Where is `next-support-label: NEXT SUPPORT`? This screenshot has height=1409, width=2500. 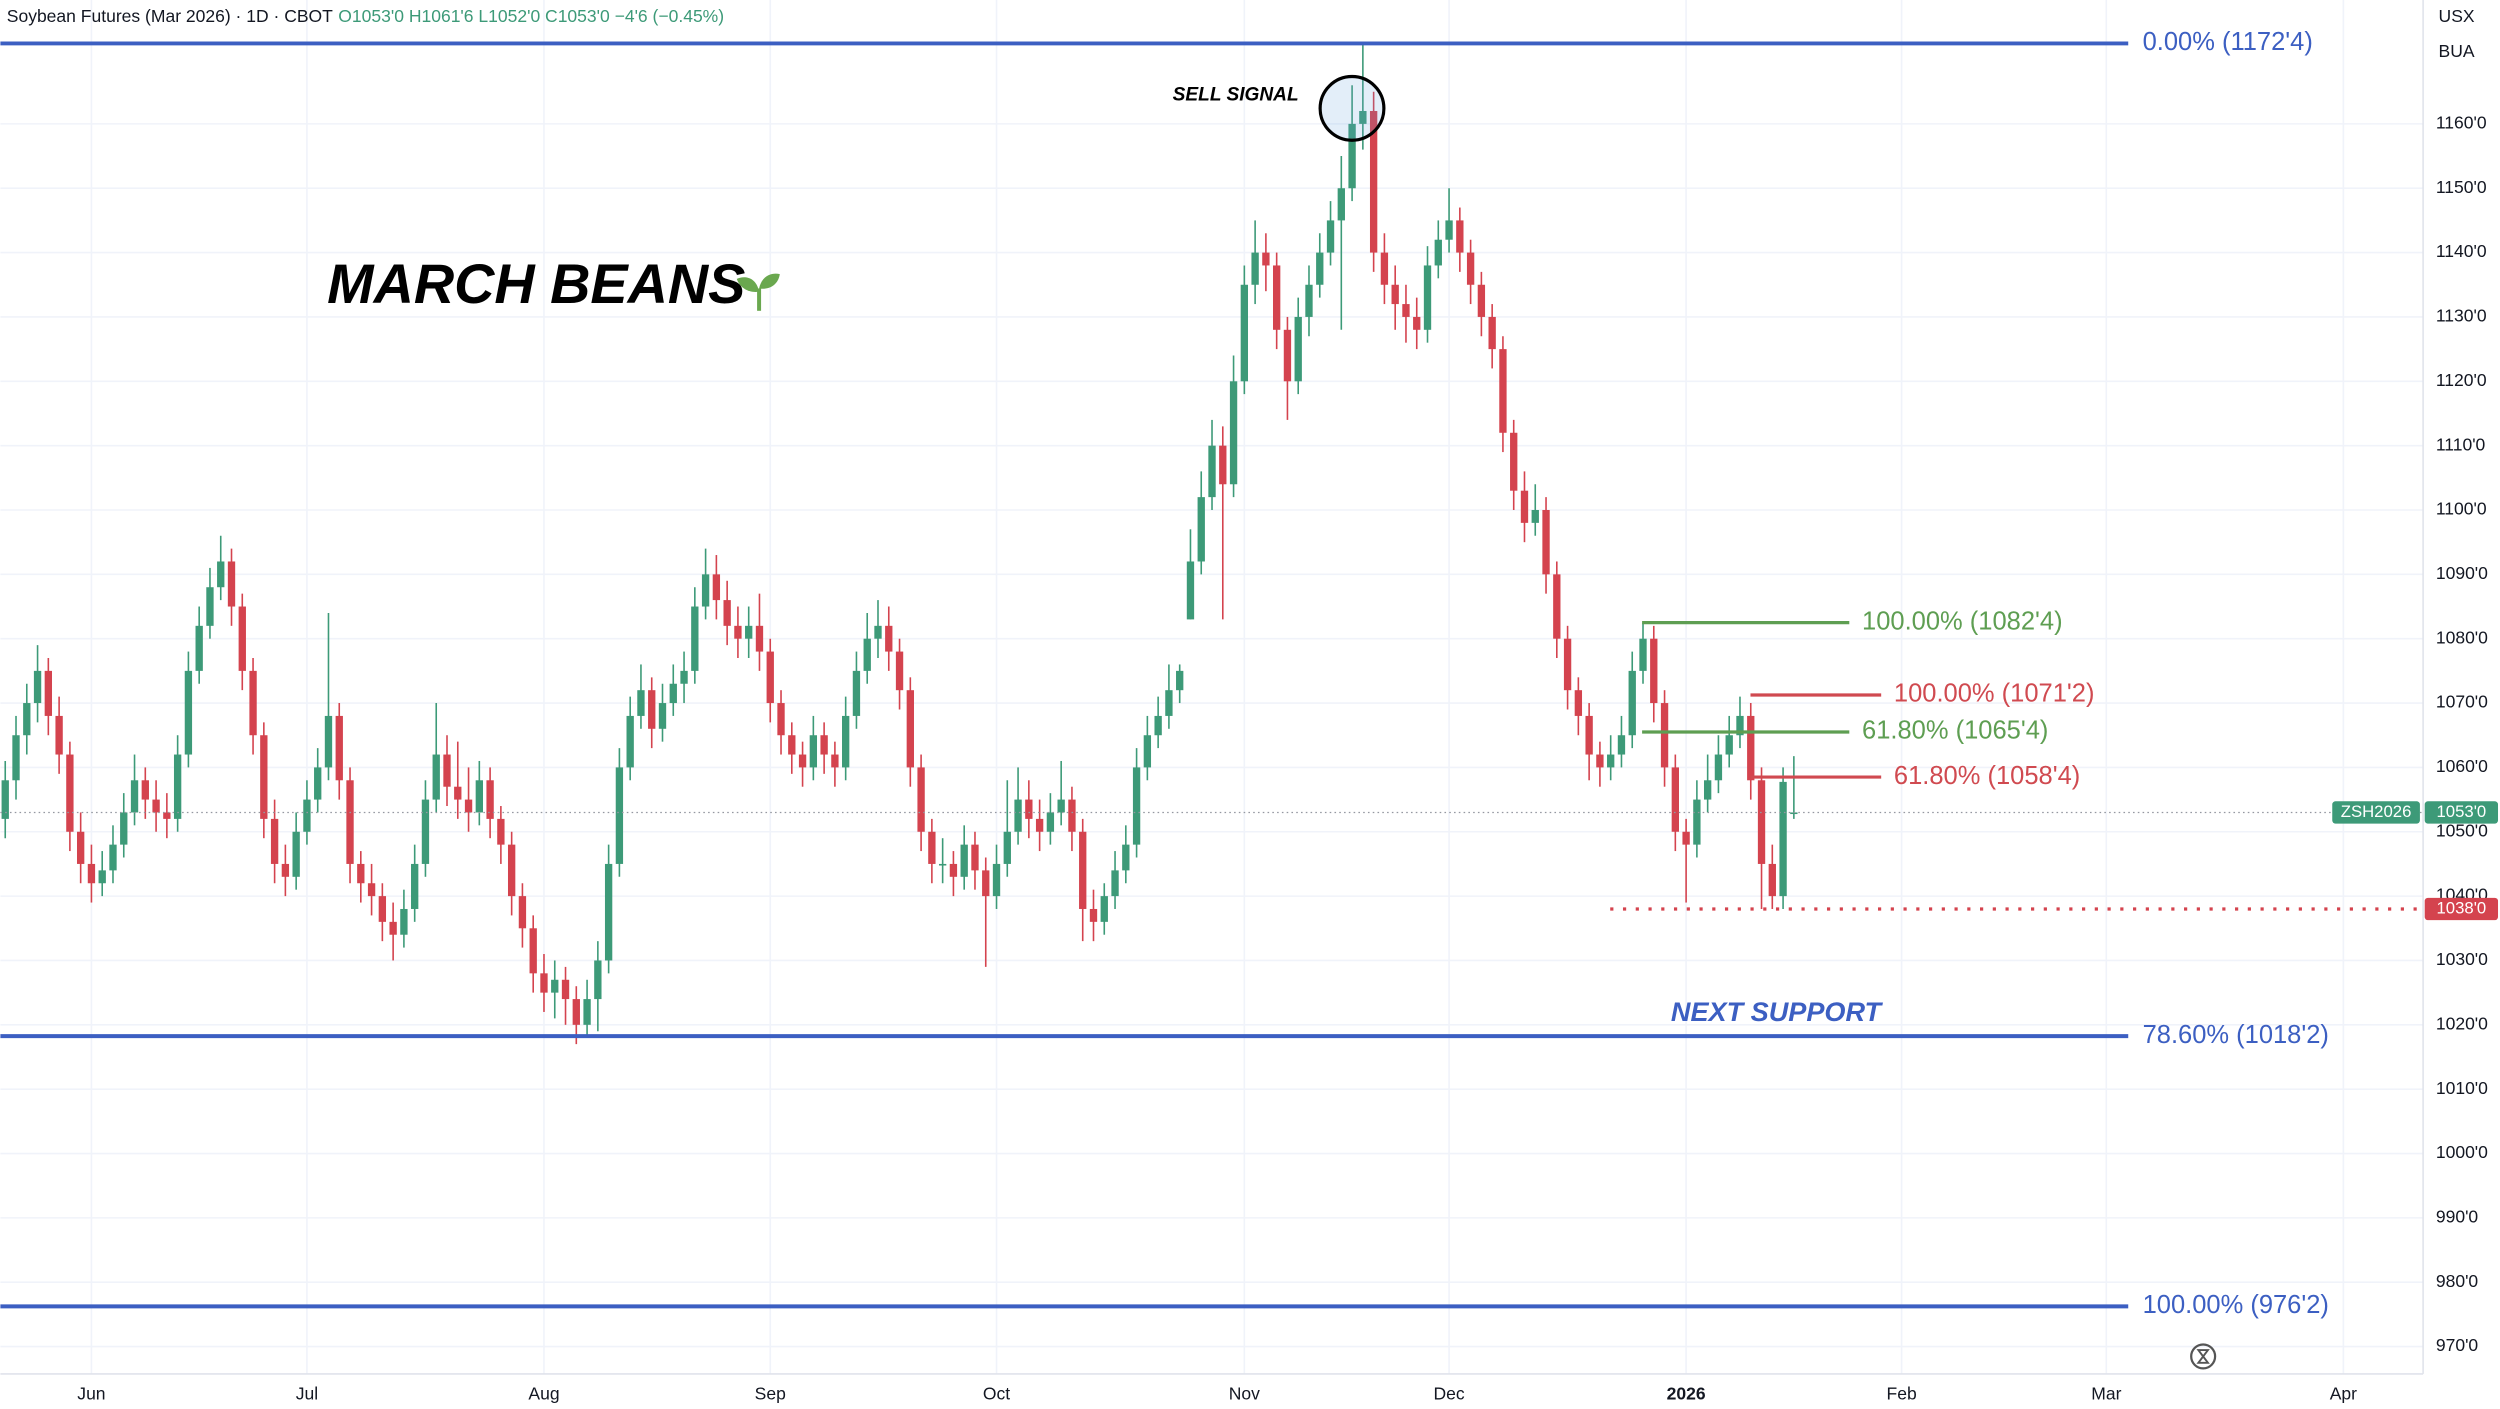
next-support-label: NEXT SUPPORT is located at coordinates (1777, 1011).